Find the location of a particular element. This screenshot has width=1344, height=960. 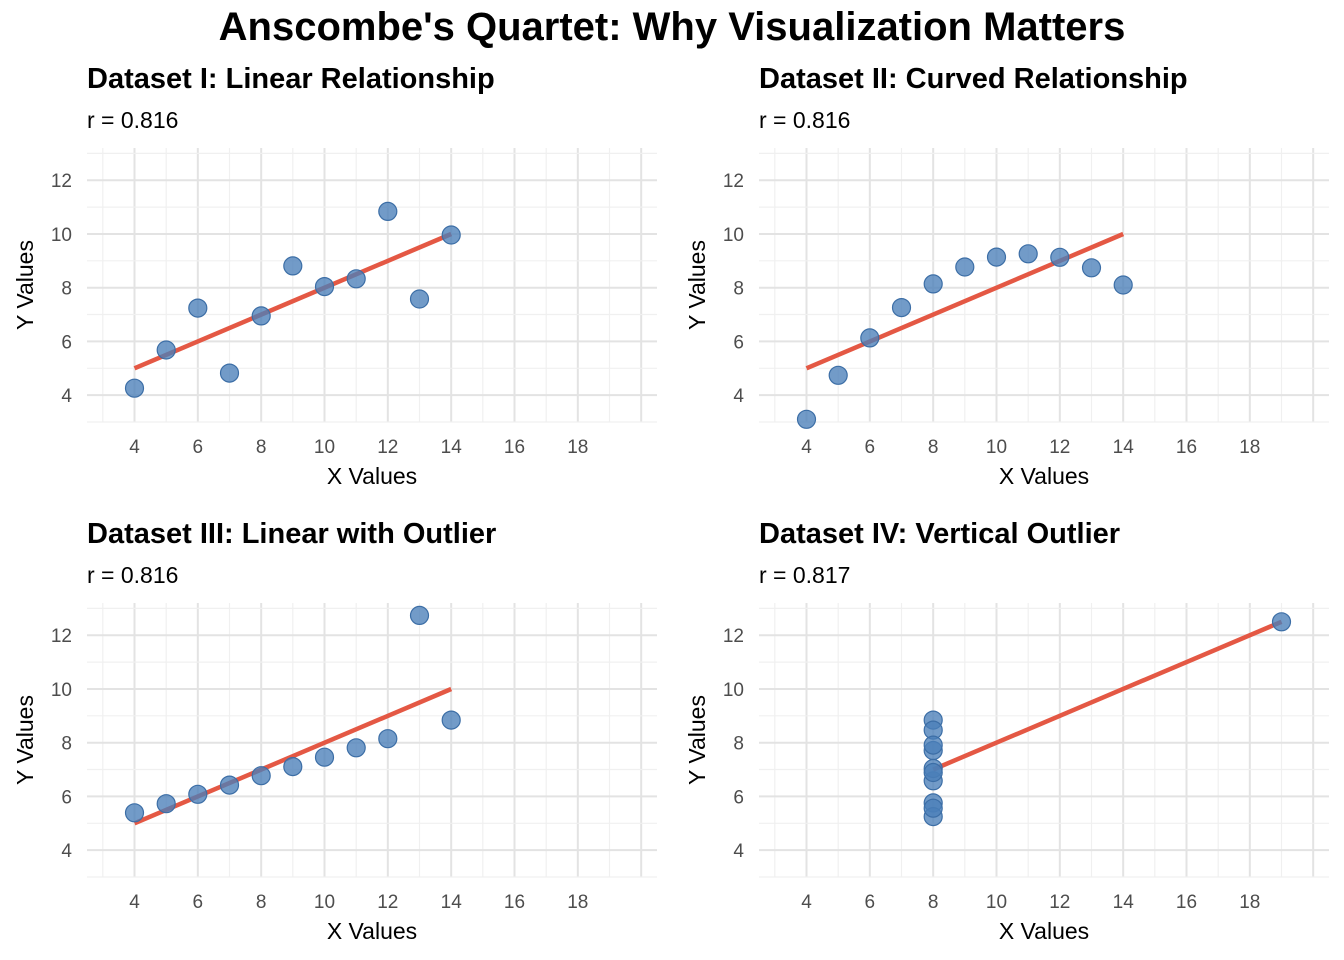

panel-title: Dataset I: Linear Relationship is located at coordinates (291, 79).